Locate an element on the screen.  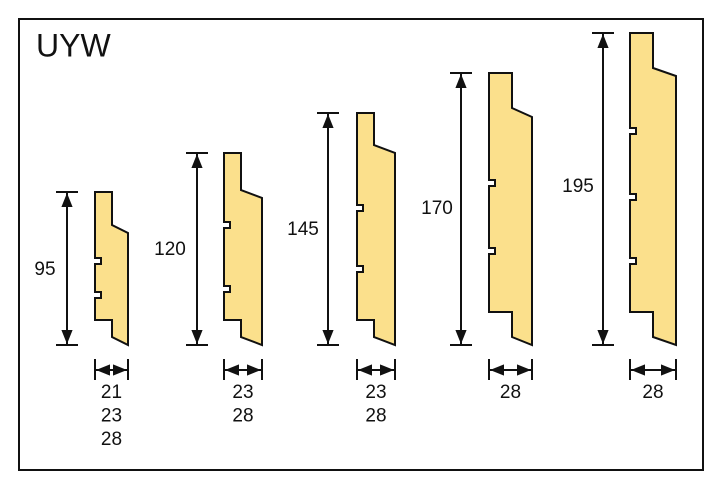
height-label: 170 is located at coordinates (437, 208).